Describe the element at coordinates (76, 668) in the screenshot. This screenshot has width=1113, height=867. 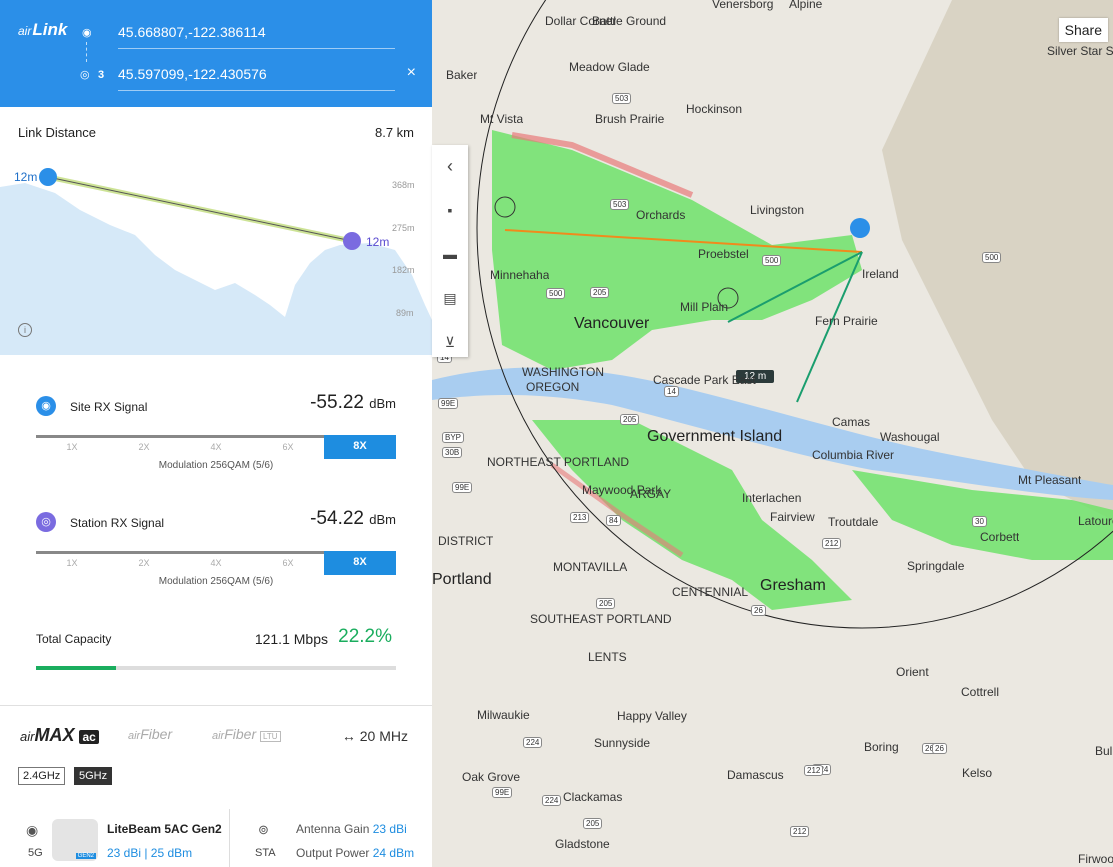
I see `capacity-bar-fill` at that location.